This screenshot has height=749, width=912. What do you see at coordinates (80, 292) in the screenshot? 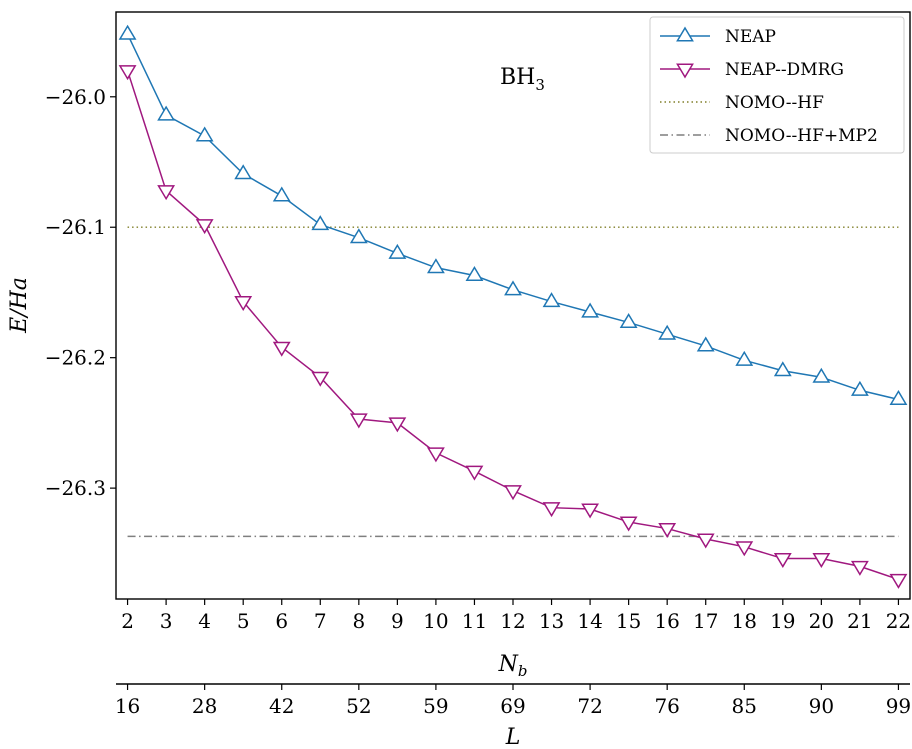
I see `y-axis-ticks: −26.0 −26.1 −26.2 −26.3` at bounding box center [80, 292].